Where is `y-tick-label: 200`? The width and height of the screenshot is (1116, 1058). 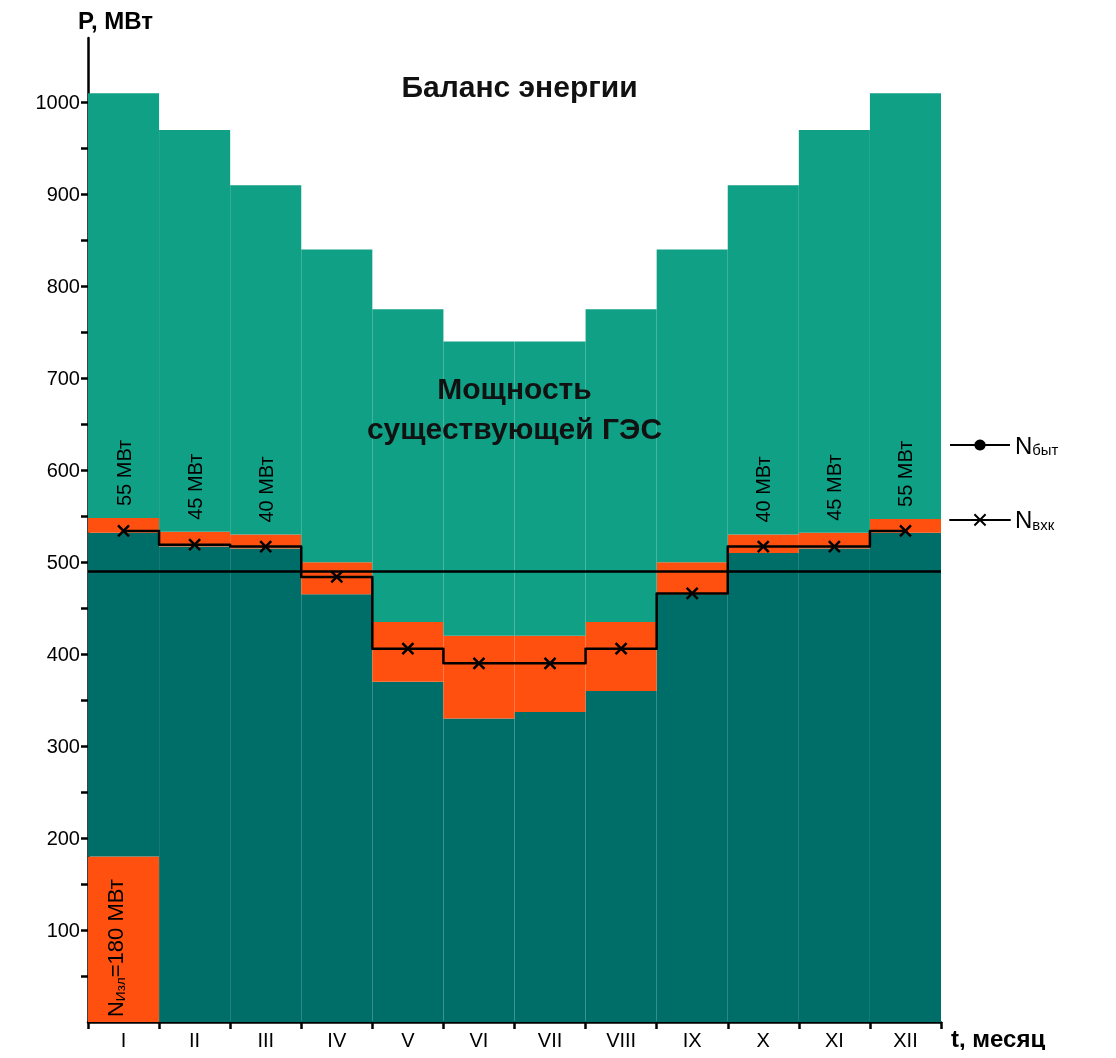
y-tick-label: 200 is located at coordinates (63, 838).